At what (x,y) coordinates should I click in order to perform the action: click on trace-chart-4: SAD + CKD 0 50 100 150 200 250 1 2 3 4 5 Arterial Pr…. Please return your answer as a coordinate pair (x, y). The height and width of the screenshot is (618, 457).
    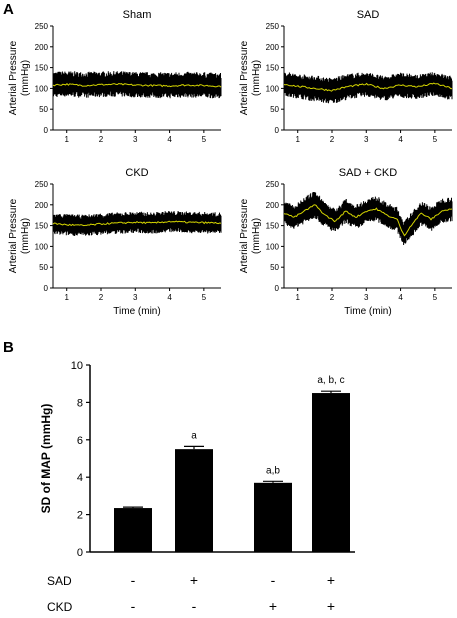
    Looking at the image, I should click on (346, 242).